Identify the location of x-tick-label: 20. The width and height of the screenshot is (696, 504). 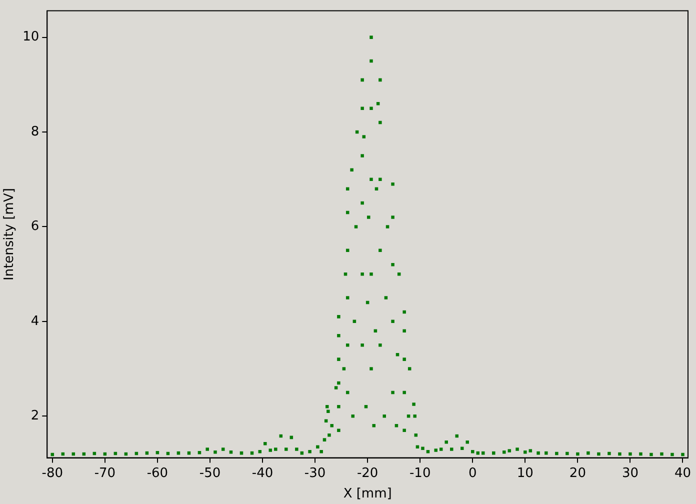
(577, 473).